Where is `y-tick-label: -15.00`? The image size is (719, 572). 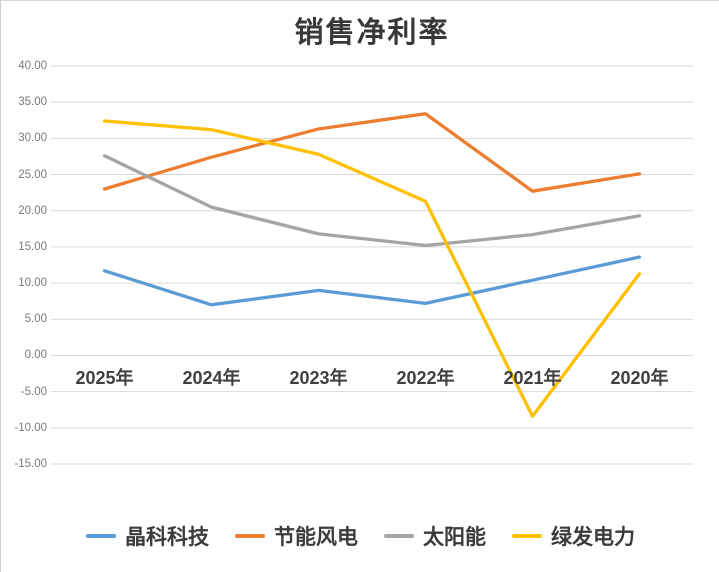
y-tick-label: -15.00 is located at coordinates (30, 464).